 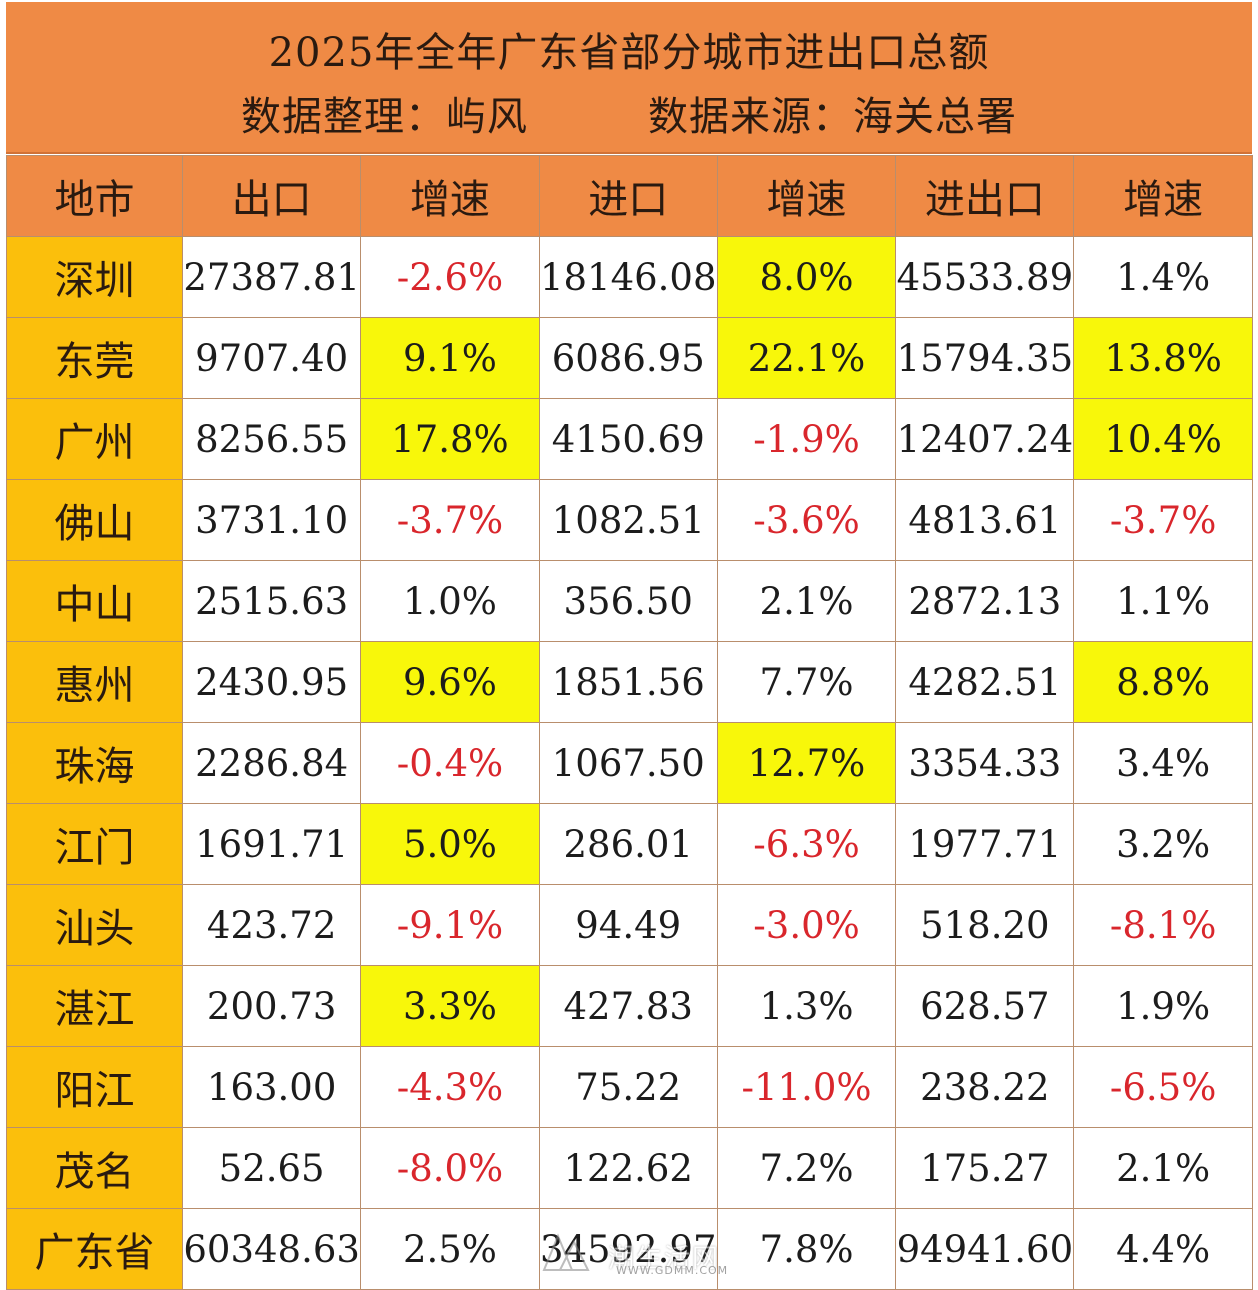 What do you see at coordinates (94, 1249) in the screenshot?
I see `cell-city: 广东省` at bounding box center [94, 1249].